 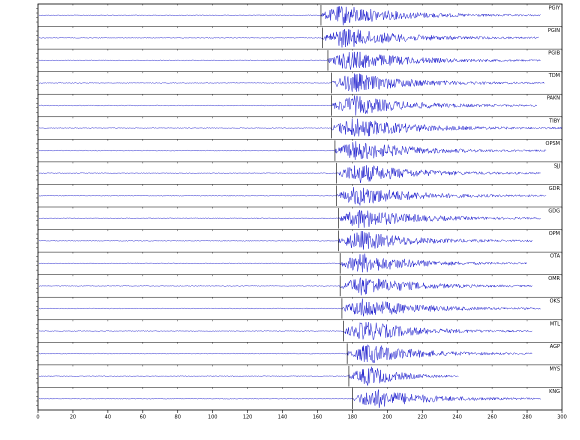 What do you see at coordinates (108, 418) in the screenshot?
I see `x-tick-label: 40` at bounding box center [108, 418].